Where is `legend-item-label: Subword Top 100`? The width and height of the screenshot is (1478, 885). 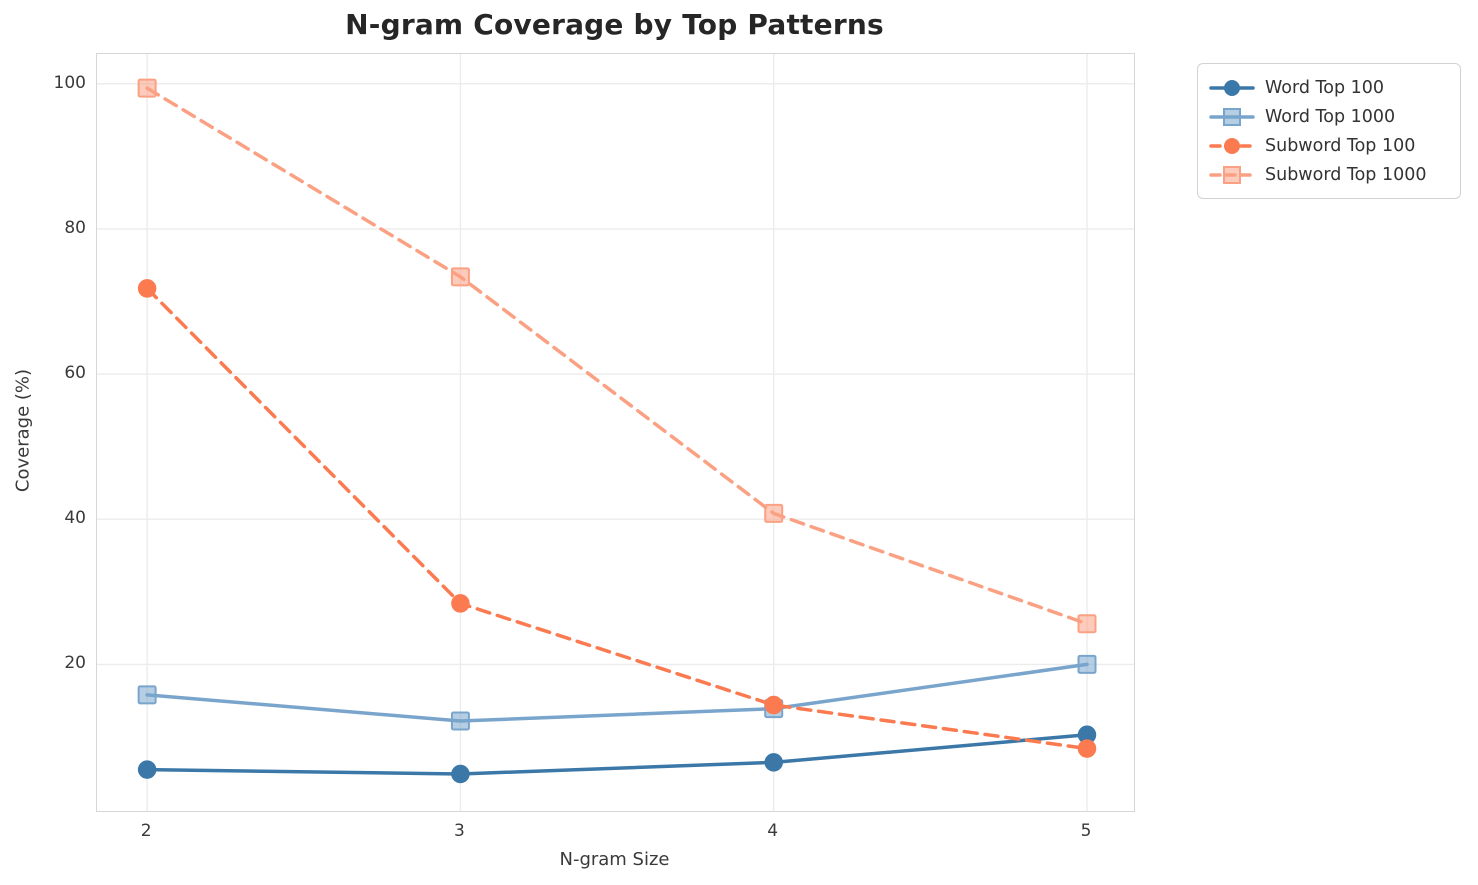 legend-item-label: Subword Top 100 is located at coordinates (1340, 145).